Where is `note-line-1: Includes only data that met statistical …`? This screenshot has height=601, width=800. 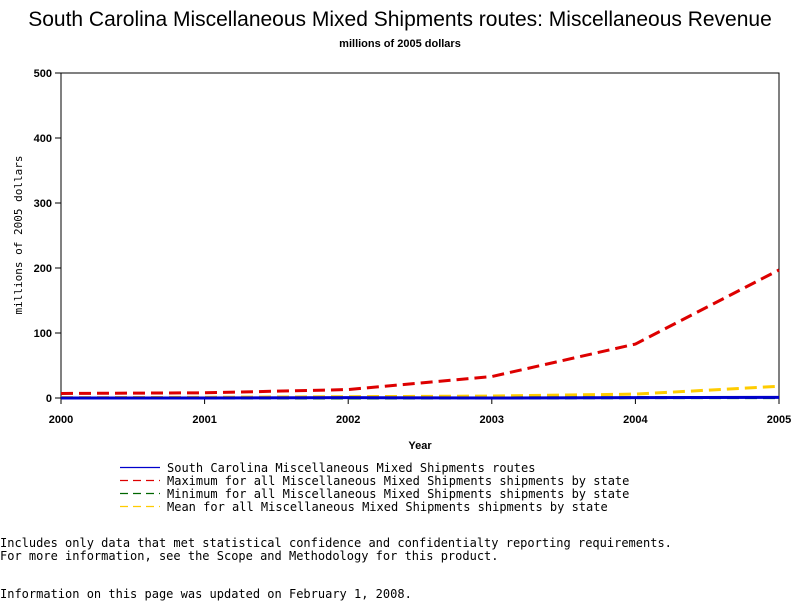
note-line-1: Includes only data that met statistical … is located at coordinates (336, 543).